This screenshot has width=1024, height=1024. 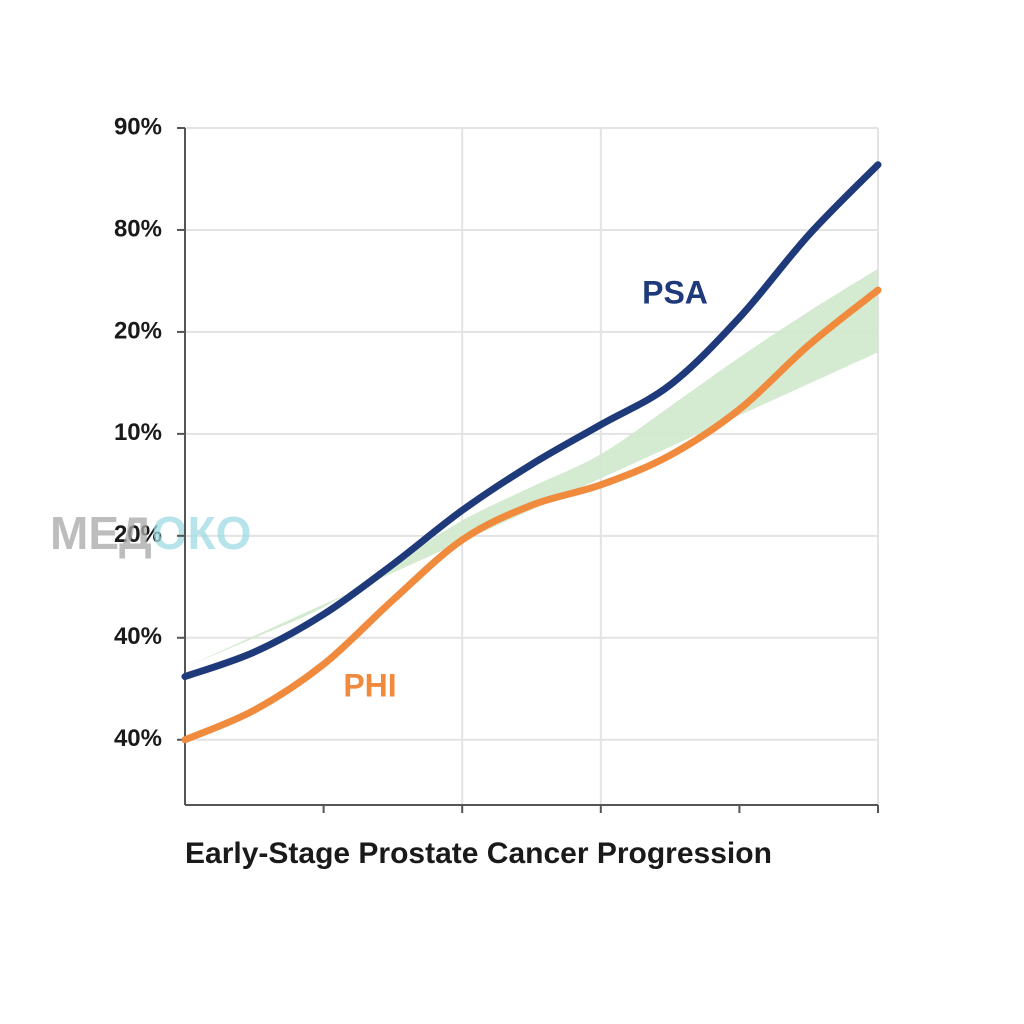 I want to click on series-label: PSA, so click(x=675, y=292).